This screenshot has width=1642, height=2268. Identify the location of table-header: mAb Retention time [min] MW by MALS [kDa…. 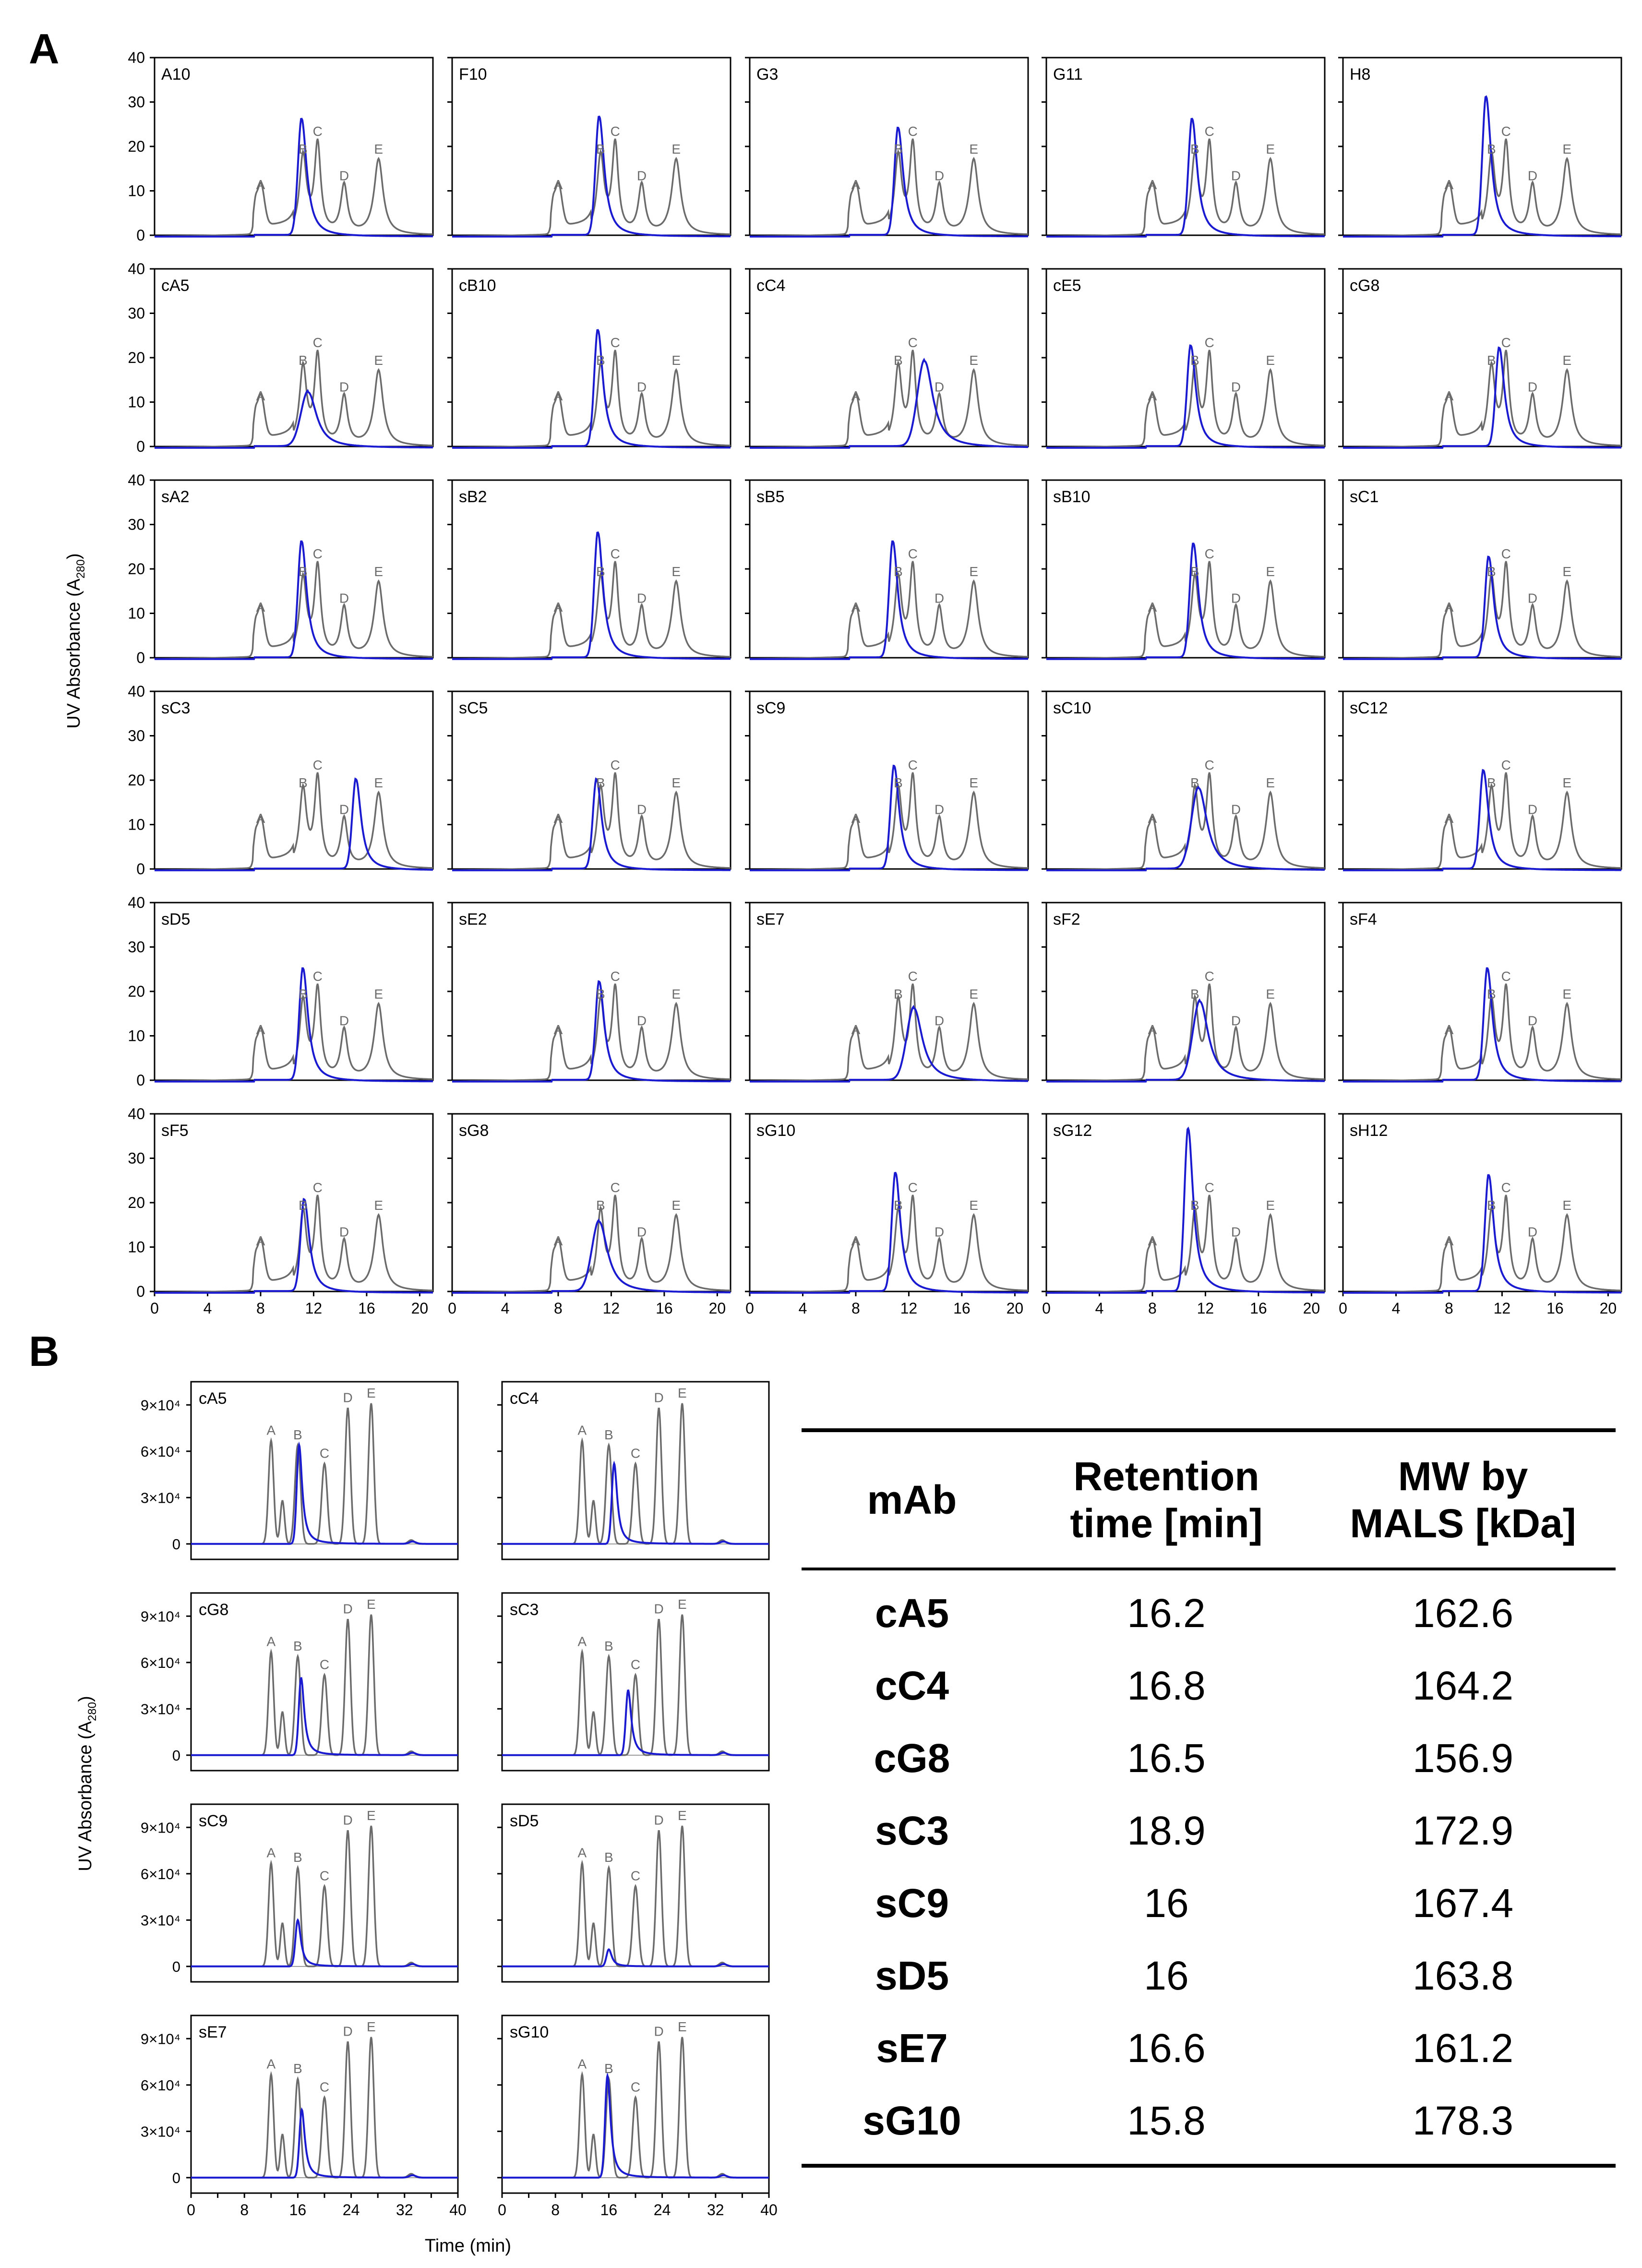
(1209, 1500).